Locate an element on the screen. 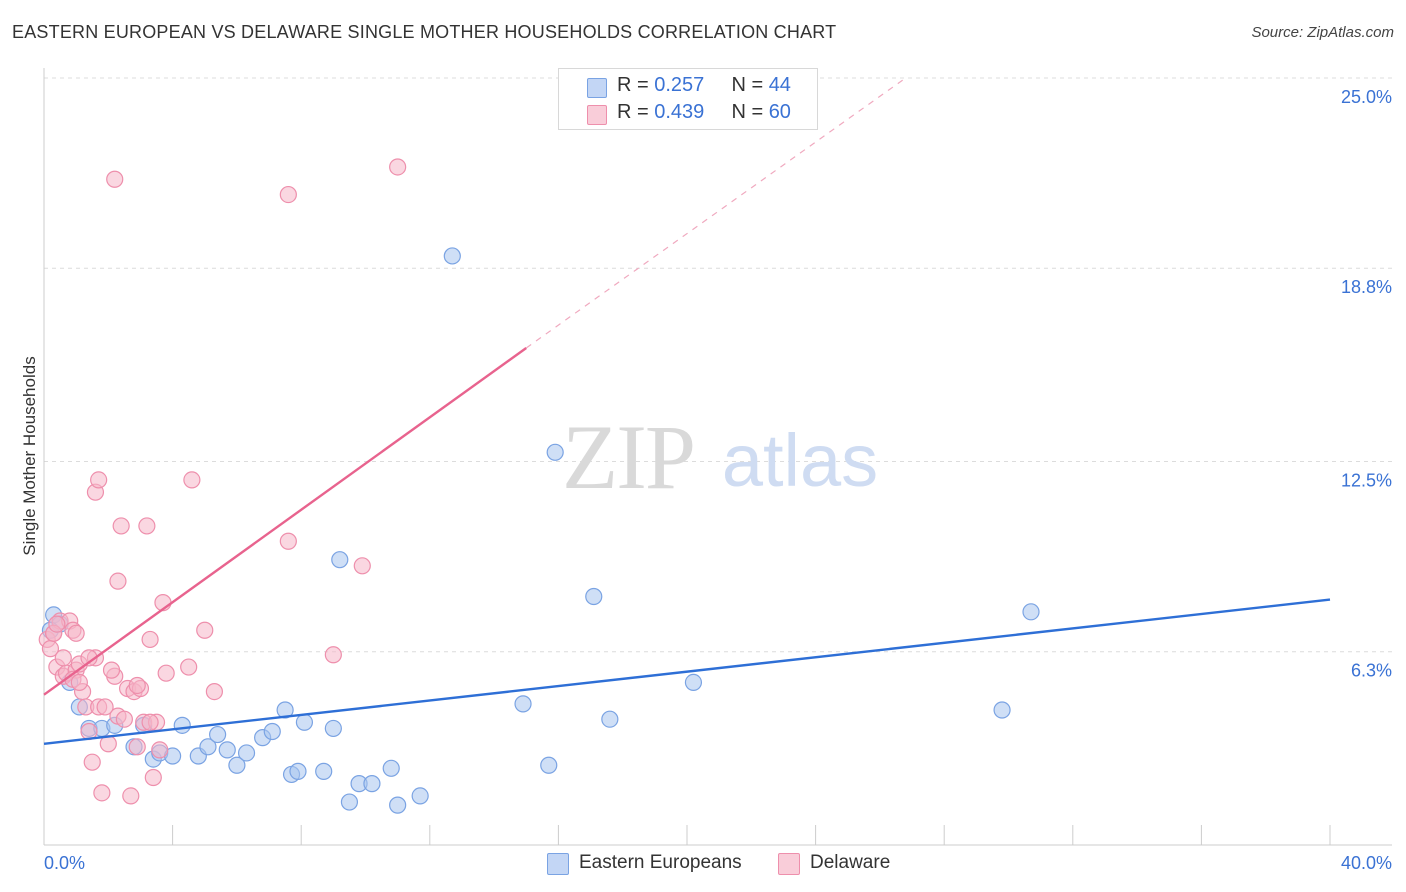 The image size is (1406, 892). x-tick-label: 40.0% is located at coordinates (1366, 863).